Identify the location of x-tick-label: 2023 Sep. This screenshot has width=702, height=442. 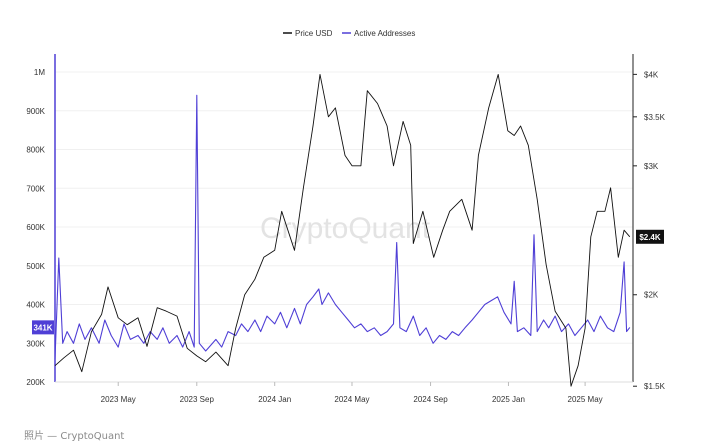
(197, 399).